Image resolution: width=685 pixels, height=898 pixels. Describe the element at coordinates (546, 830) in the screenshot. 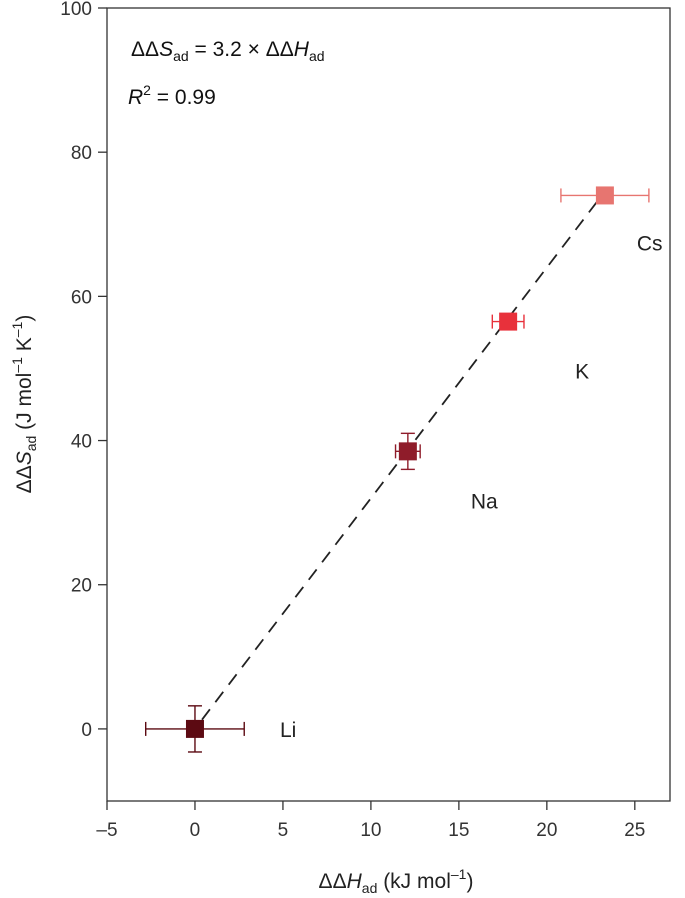

I see `x-tick-label: 20` at that location.